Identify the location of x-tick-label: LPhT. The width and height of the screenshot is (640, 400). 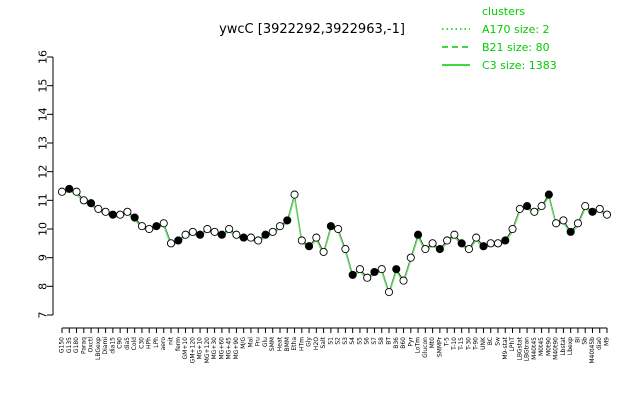
(512, 344).